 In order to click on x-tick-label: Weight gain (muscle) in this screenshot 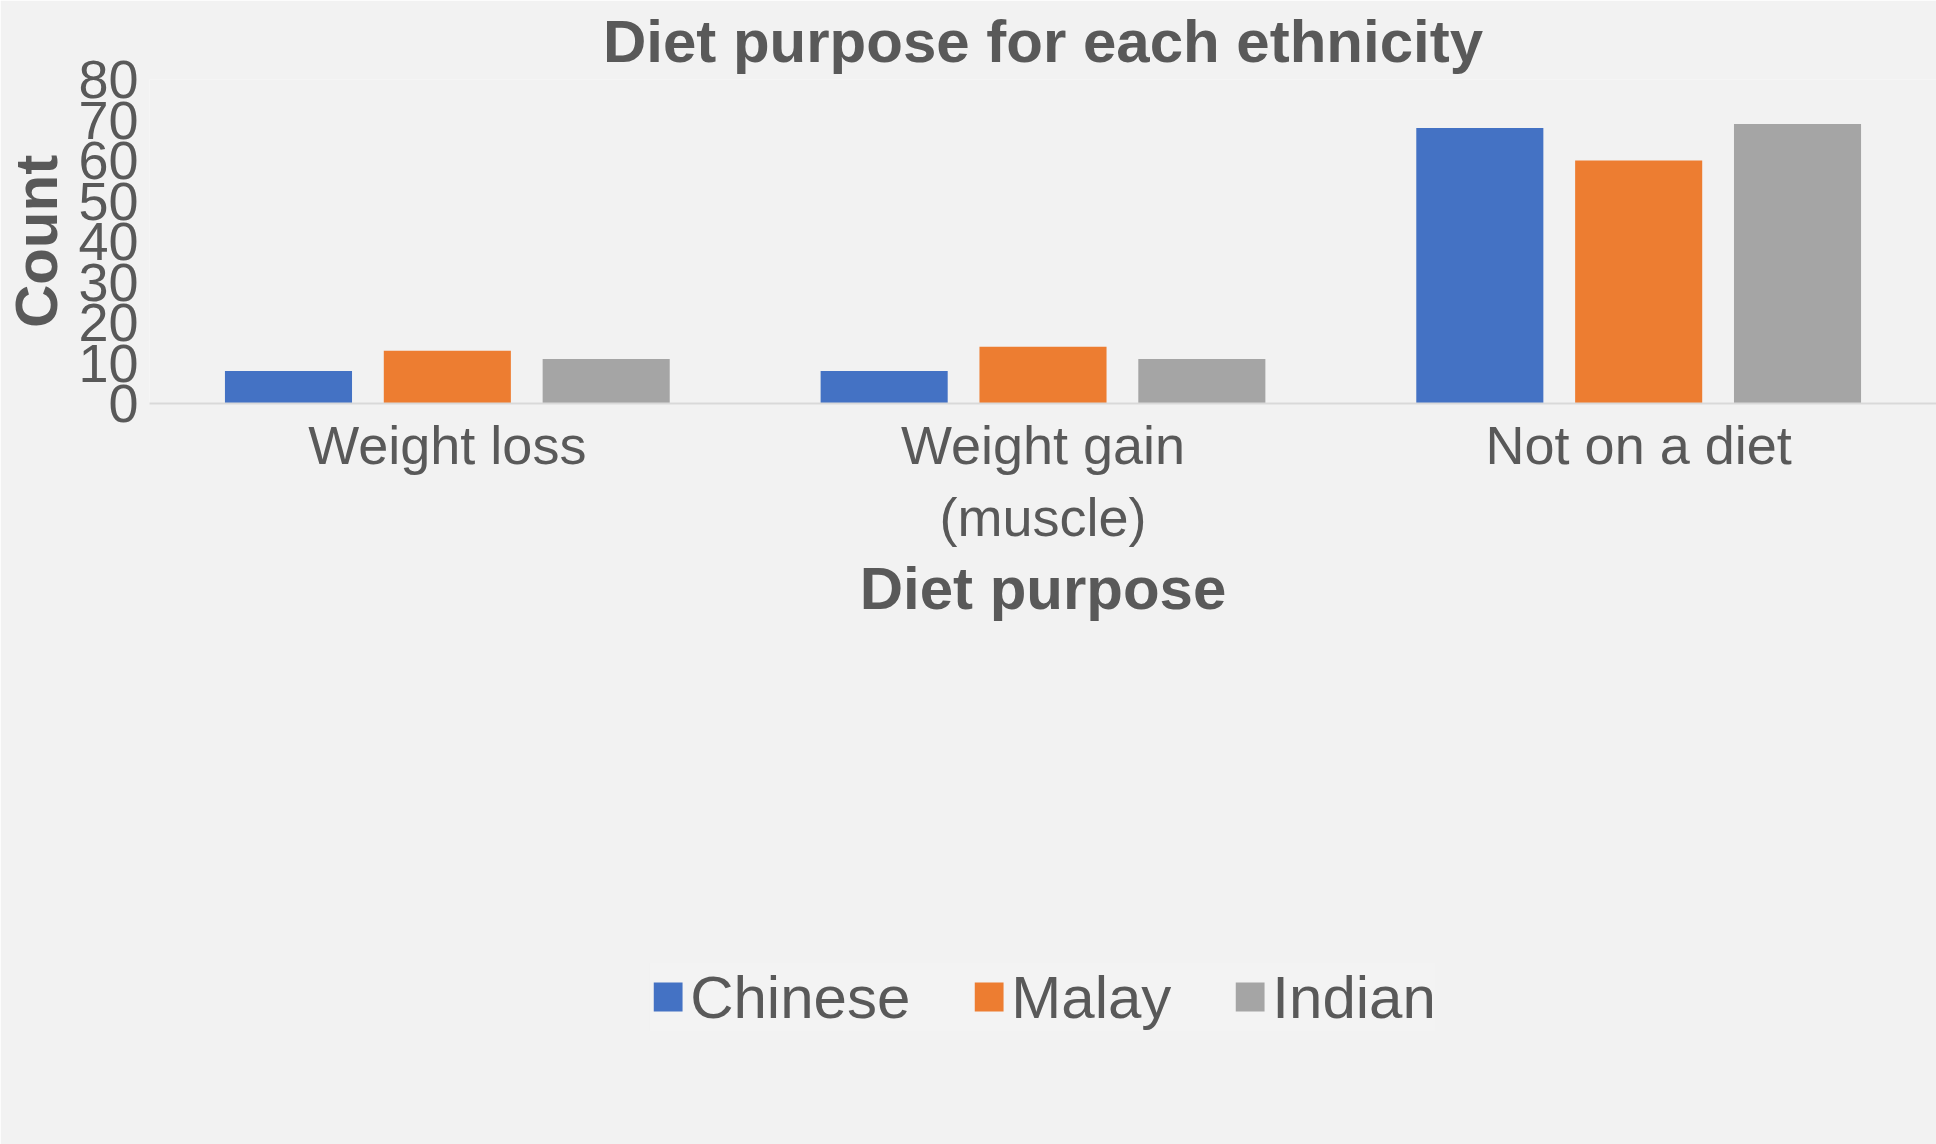, I will do `click(1043, 480)`.